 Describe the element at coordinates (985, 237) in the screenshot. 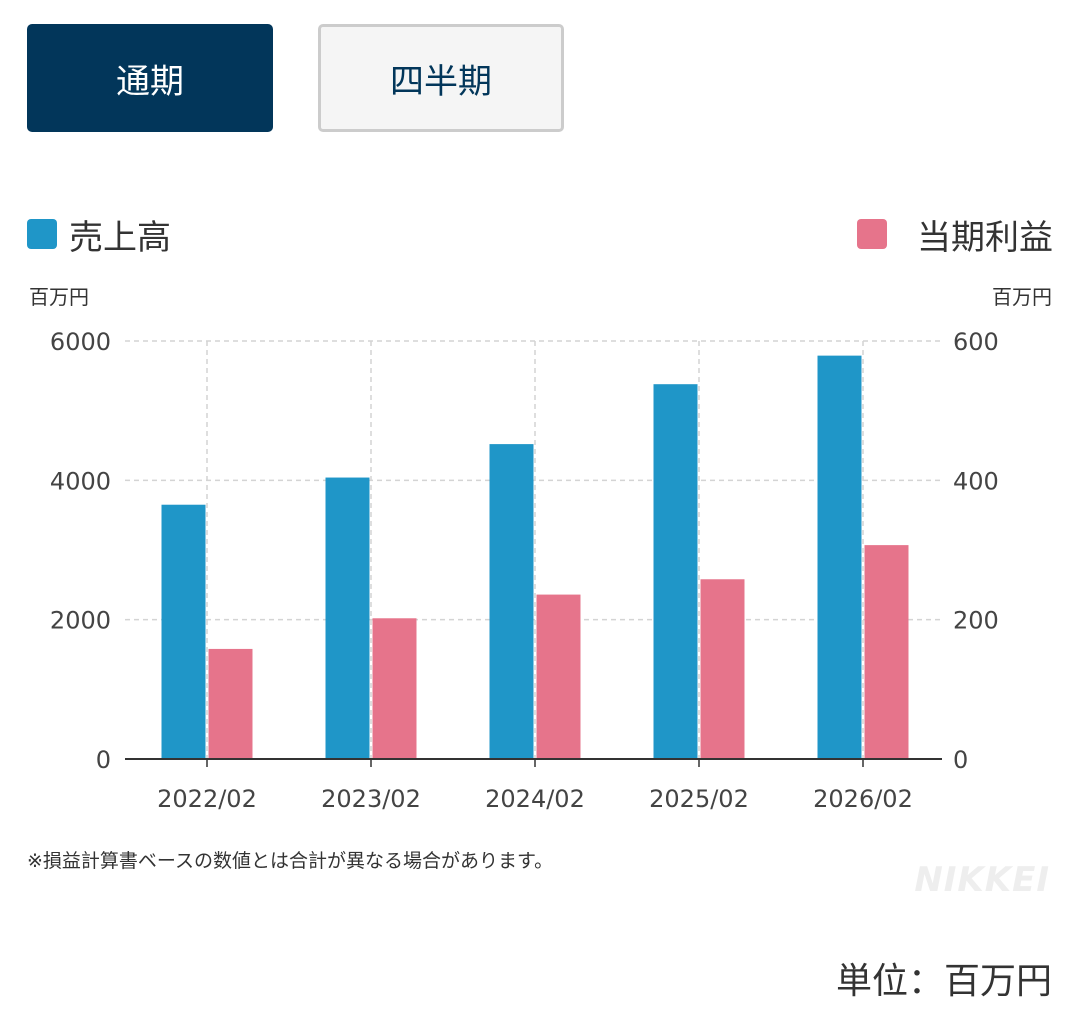

I see `legend-label-profit: 当期利益` at that location.